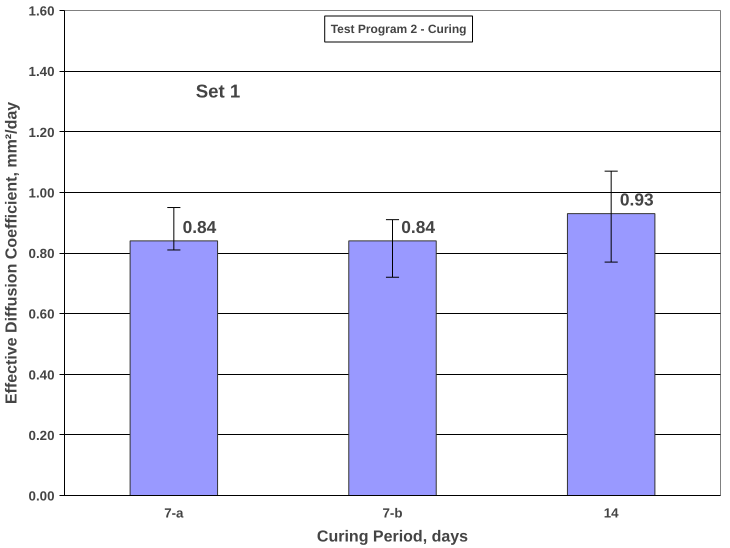 This screenshot has height=548, width=730. Describe the element at coordinates (41, 192) in the screenshot. I see `y-tick-label: 1.00` at that location.